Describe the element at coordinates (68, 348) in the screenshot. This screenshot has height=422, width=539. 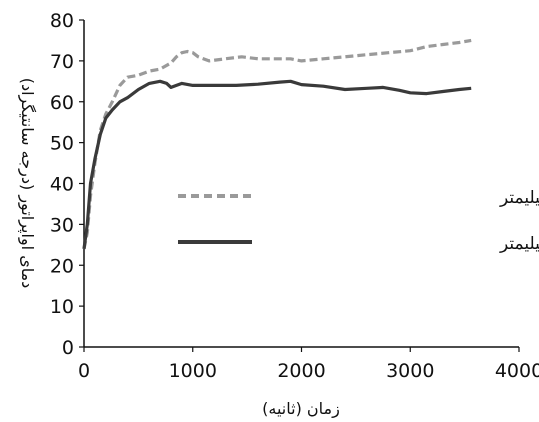
I see `y-tick-label: 0` at that location.